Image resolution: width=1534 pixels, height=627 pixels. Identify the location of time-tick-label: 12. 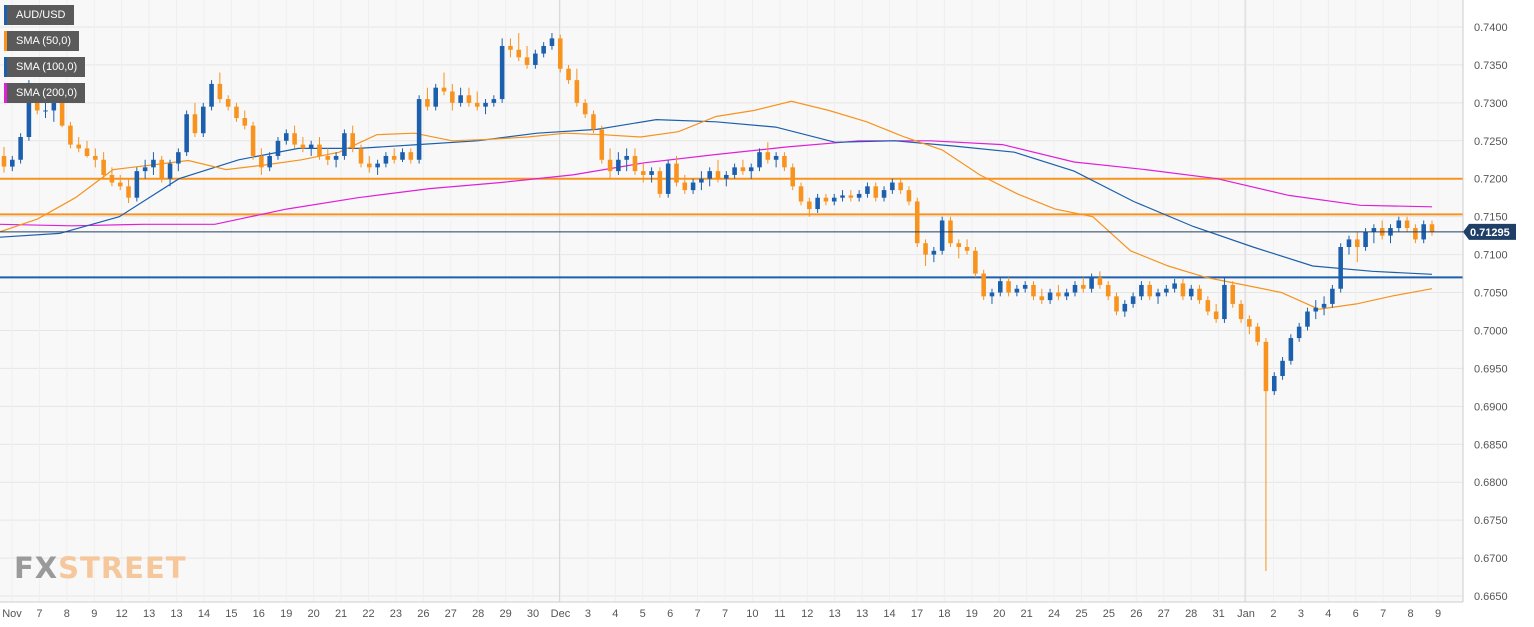
(122, 614).